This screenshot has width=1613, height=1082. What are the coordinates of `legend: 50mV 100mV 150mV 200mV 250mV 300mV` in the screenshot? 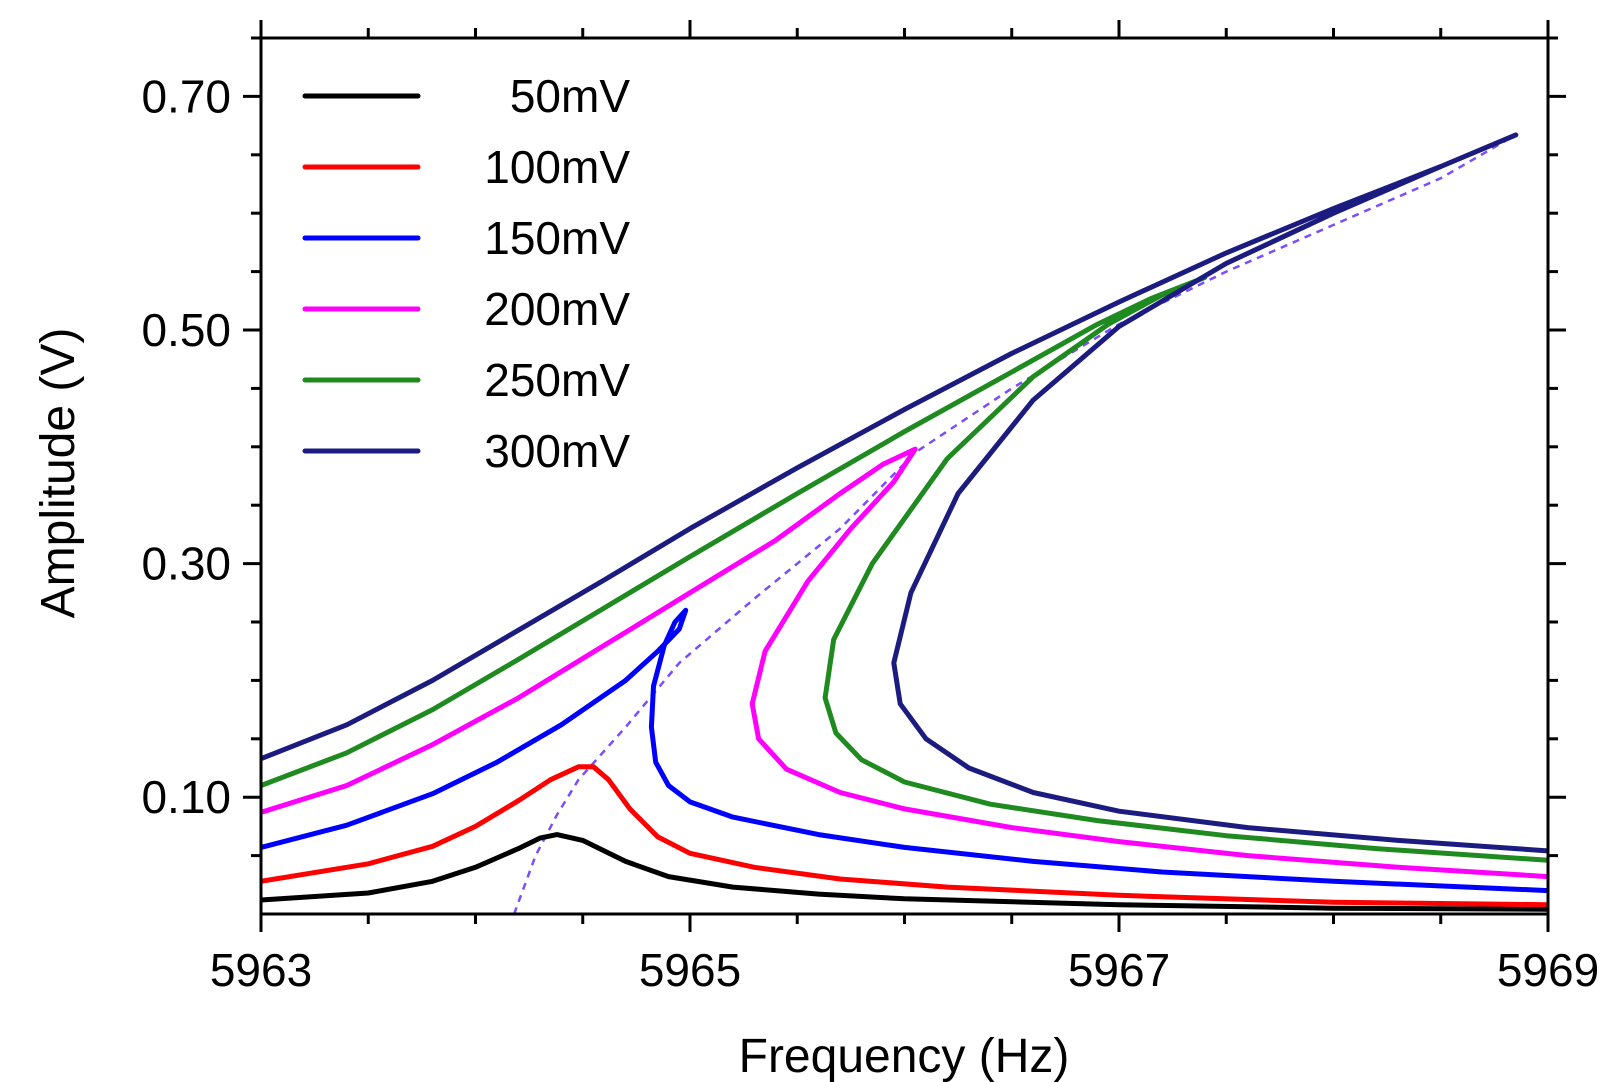 It's located at (466, 273).